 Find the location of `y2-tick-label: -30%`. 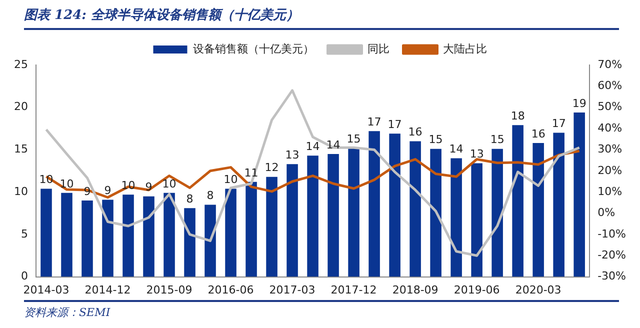

y2-tick-label: -30% is located at coordinates (612, 276).